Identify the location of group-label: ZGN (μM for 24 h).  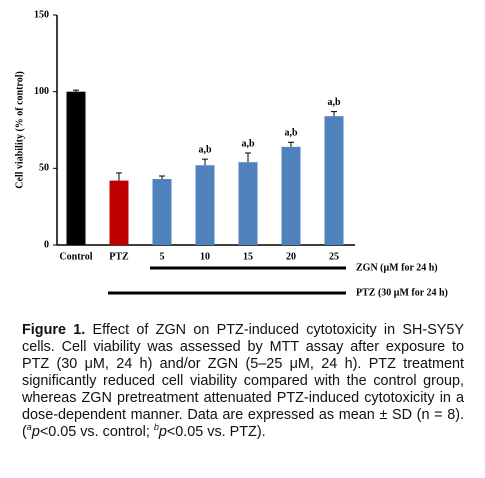
(397, 267).